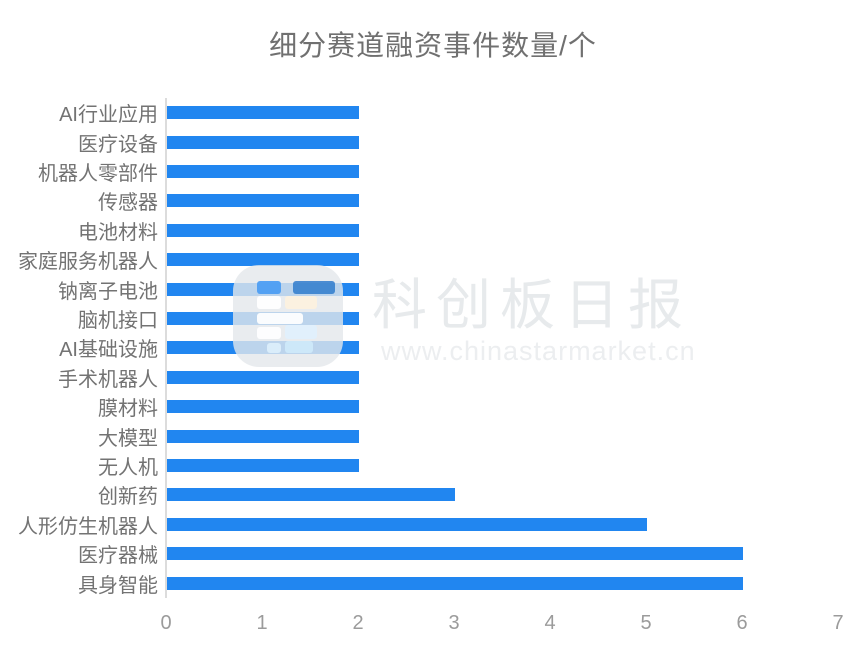 This screenshot has width=866, height=652. What do you see at coordinates (88, 526) in the screenshot?
I see `category-label: 人形仿生机器人` at bounding box center [88, 526].